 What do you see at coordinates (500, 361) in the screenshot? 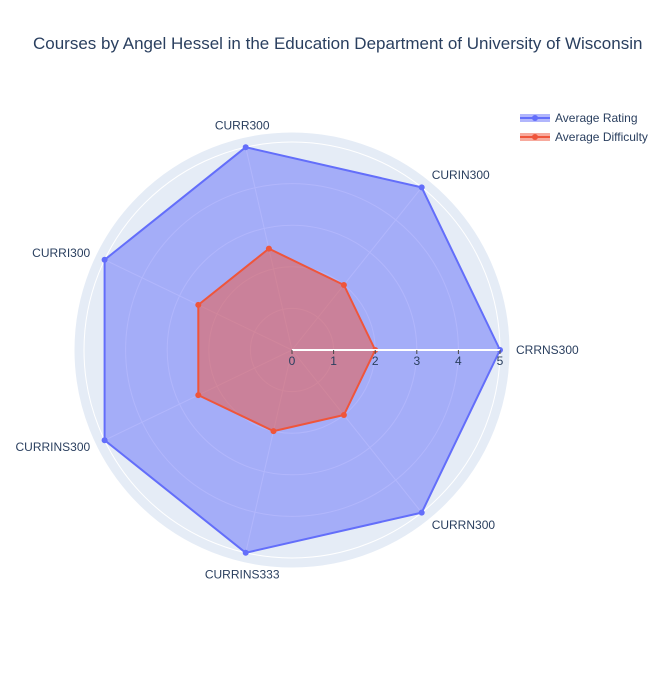
I see `radial-tick-label: 5` at bounding box center [500, 361].